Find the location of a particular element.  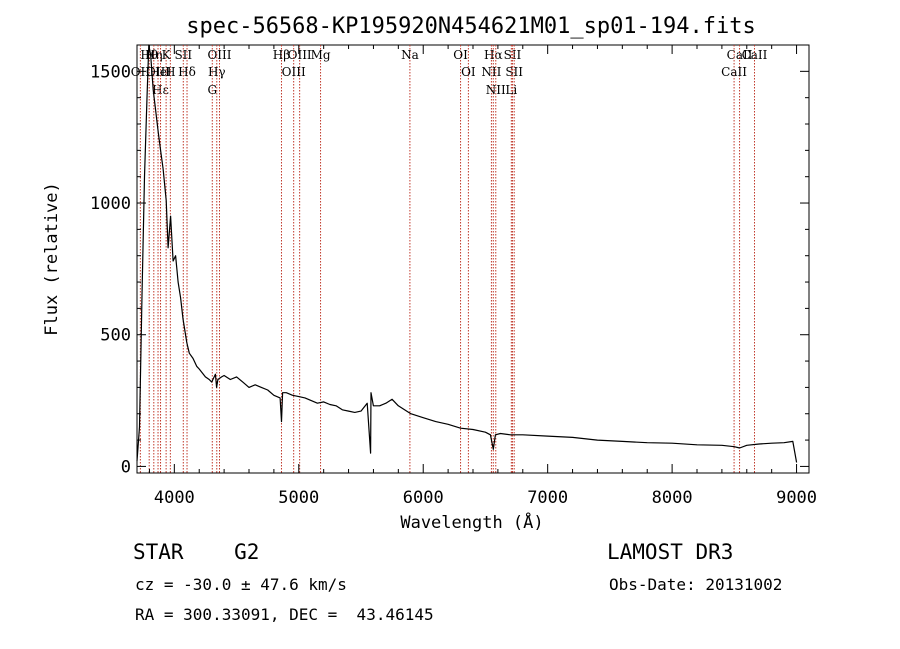

y-tick-label: 1500 is located at coordinates (110, 72).